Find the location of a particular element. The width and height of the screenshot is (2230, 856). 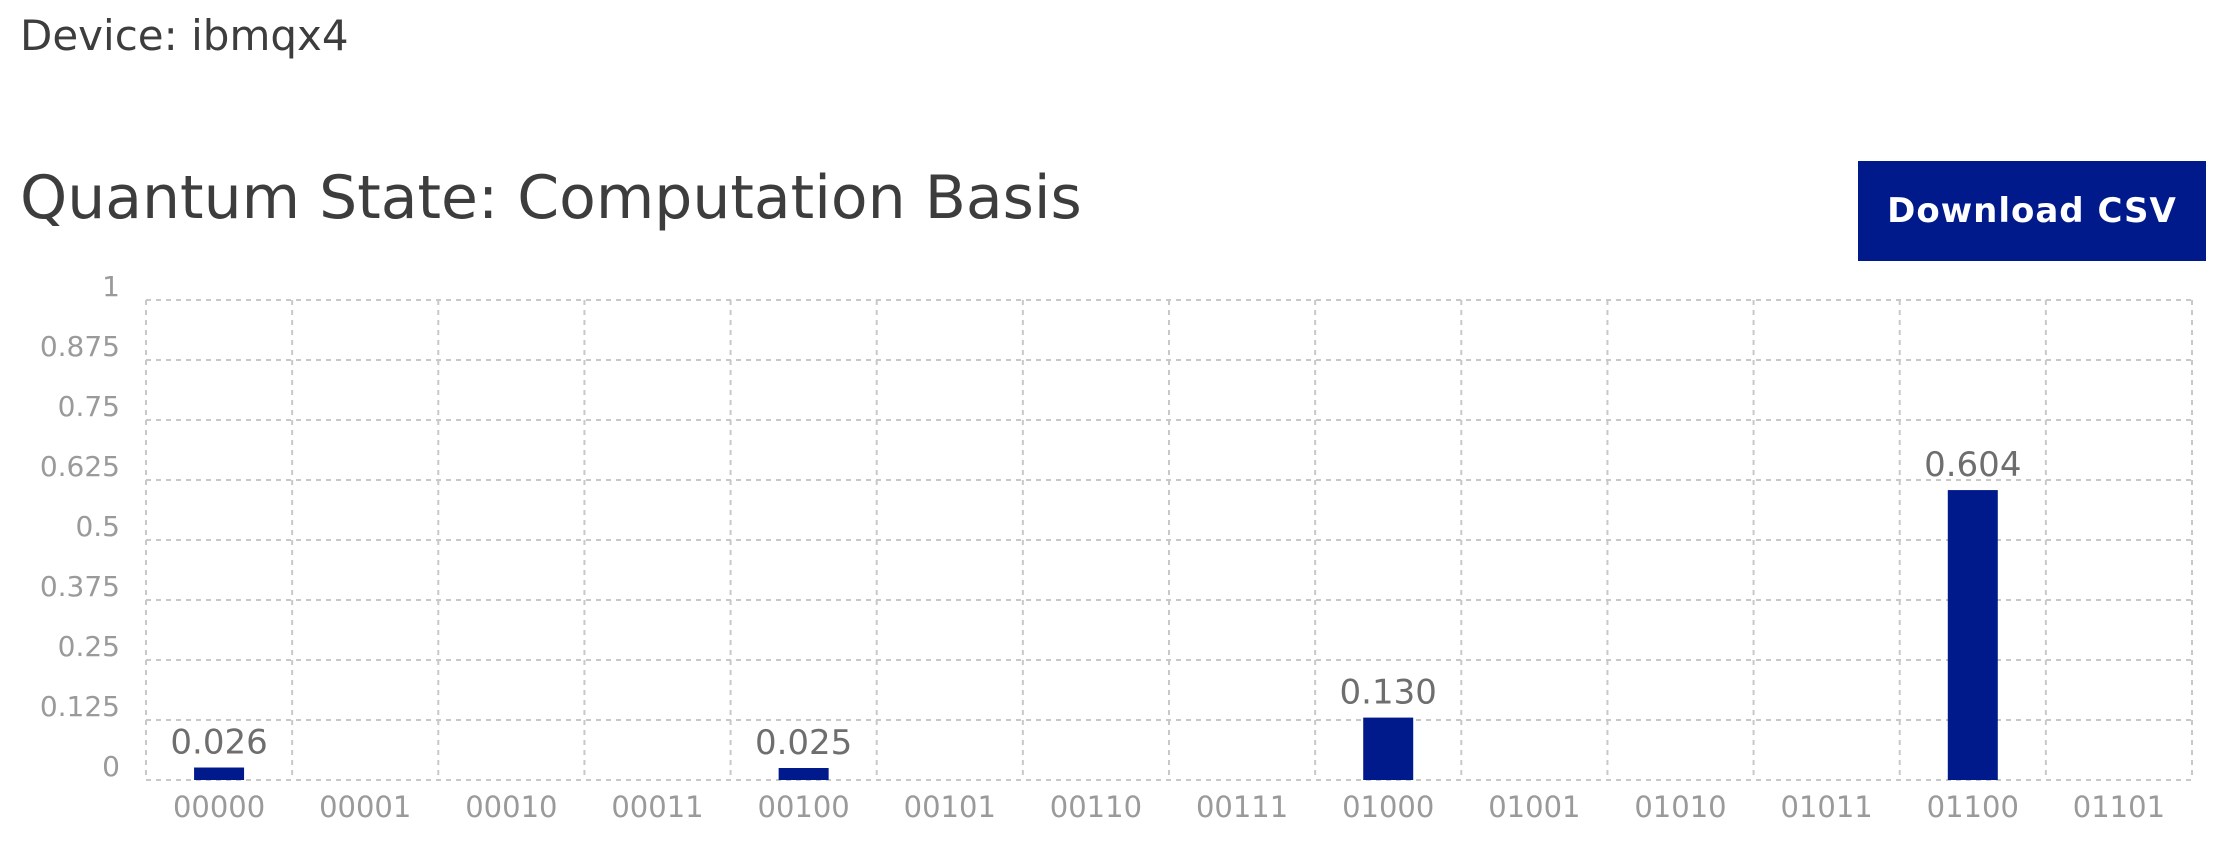

x-tick-label: 00011 is located at coordinates (657, 807).